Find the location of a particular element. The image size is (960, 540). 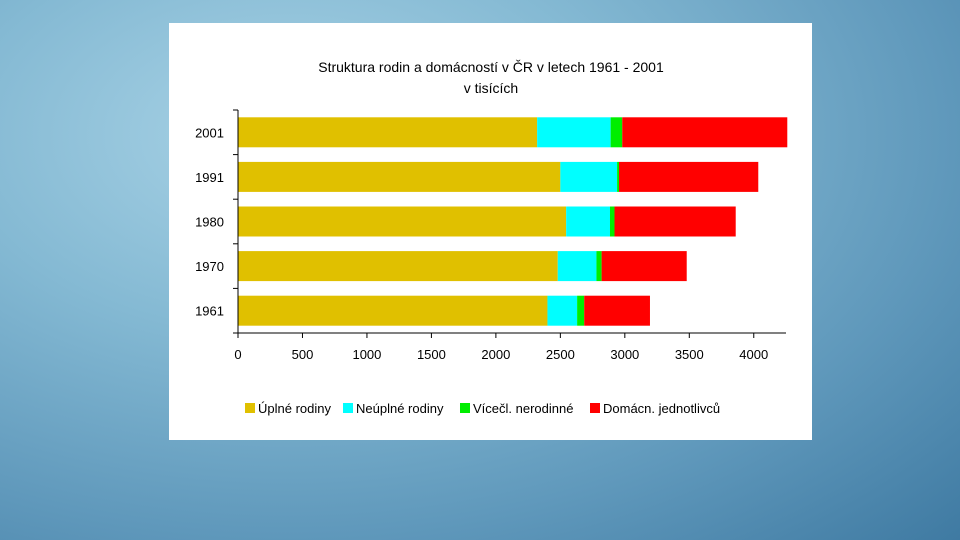

x-tick-label: 0 is located at coordinates (237, 354).